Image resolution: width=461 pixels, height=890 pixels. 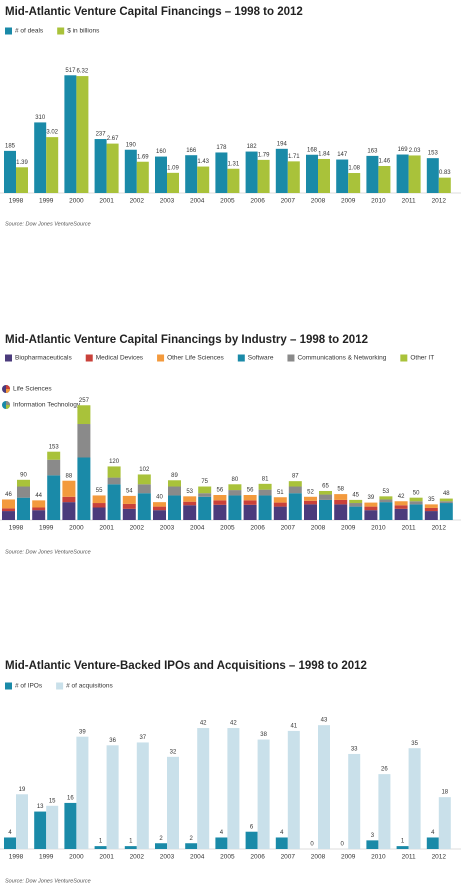 What do you see at coordinates (257, 528) in the screenshot?
I see `x-tick-label: 2006` at bounding box center [257, 528].